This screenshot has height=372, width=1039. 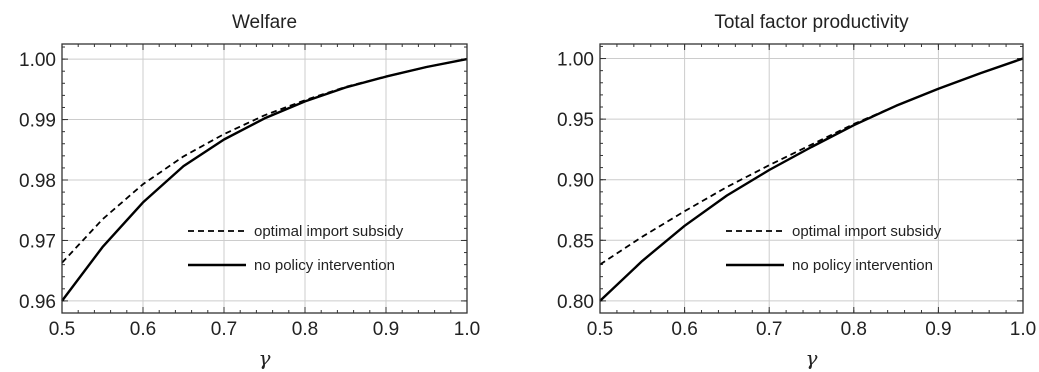 I want to click on y-tick-label: 0.85, so click(x=575, y=241).